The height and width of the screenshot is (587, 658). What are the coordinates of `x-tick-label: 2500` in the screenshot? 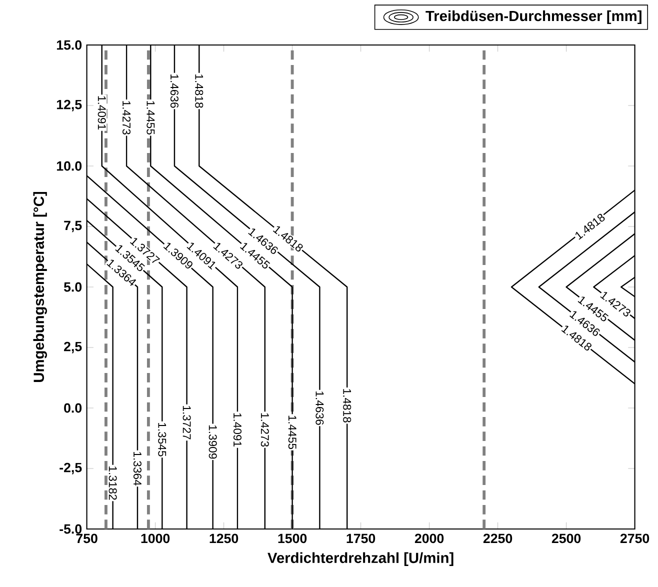 It's located at (566, 539).